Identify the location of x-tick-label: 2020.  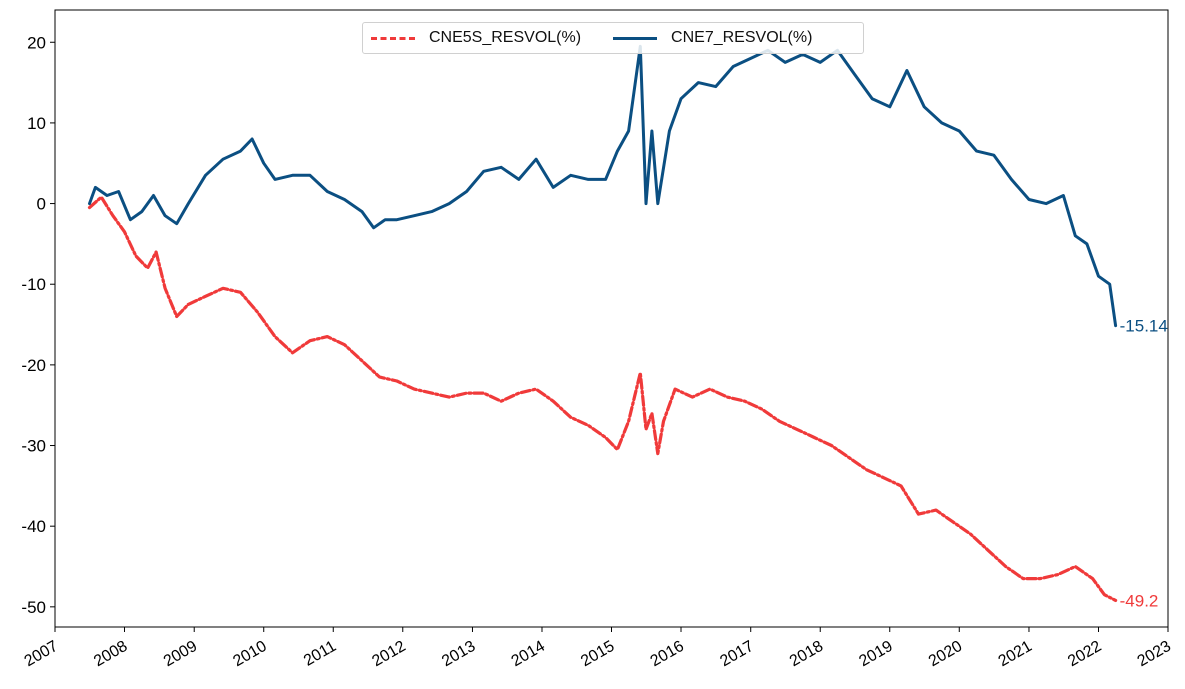
(945, 654).